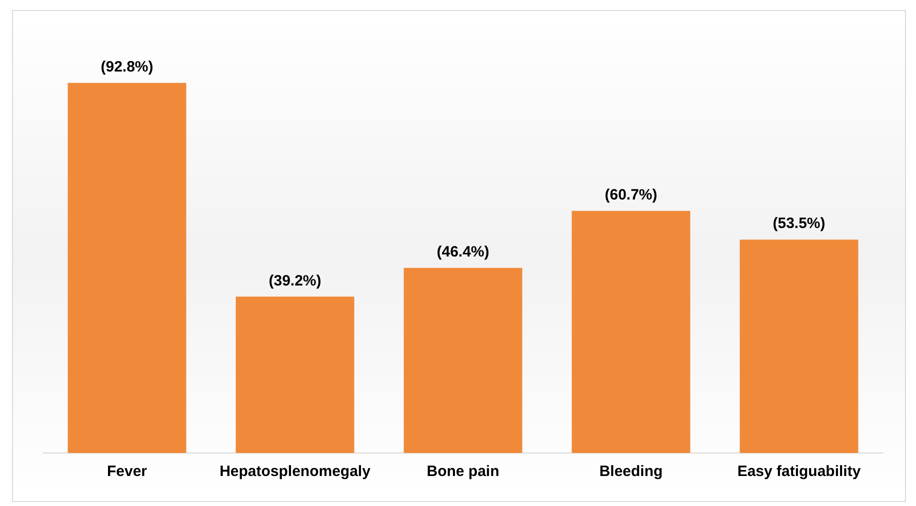 The height and width of the screenshot is (506, 916). I want to click on x-tick-label: Hepatosplenomegaly, so click(296, 471).